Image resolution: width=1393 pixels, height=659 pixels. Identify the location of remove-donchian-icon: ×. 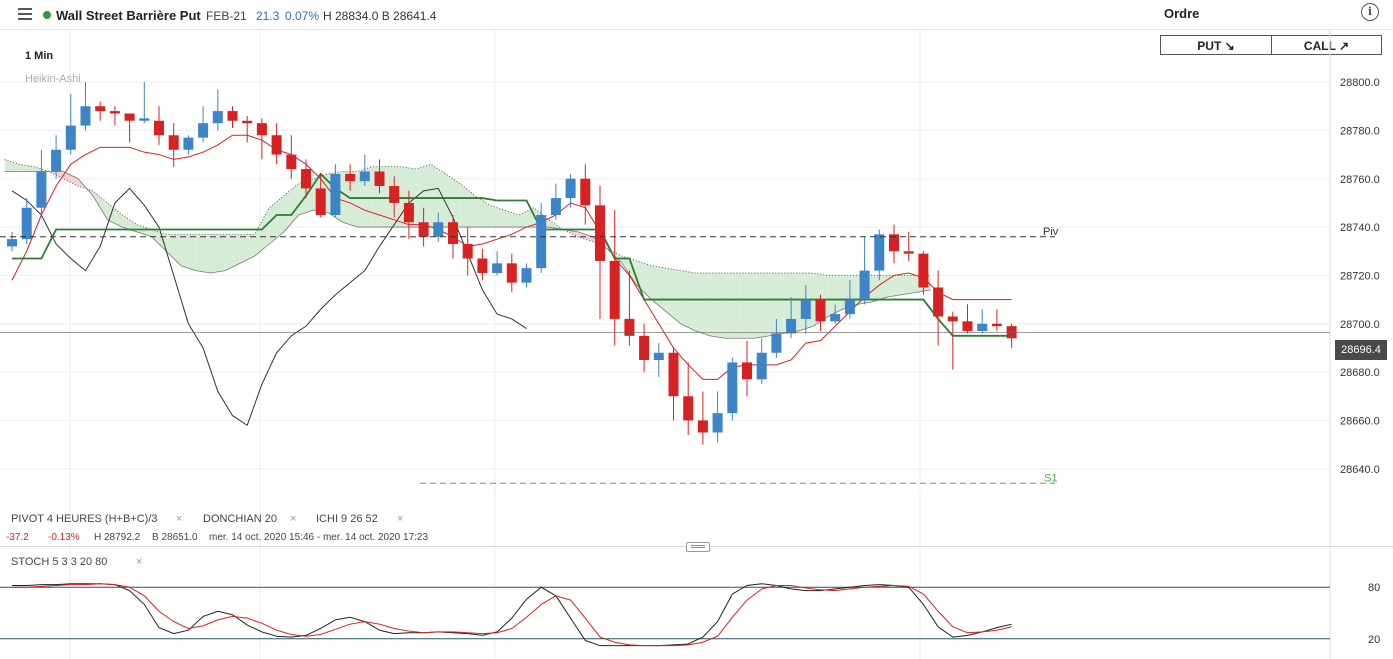
(293, 519).